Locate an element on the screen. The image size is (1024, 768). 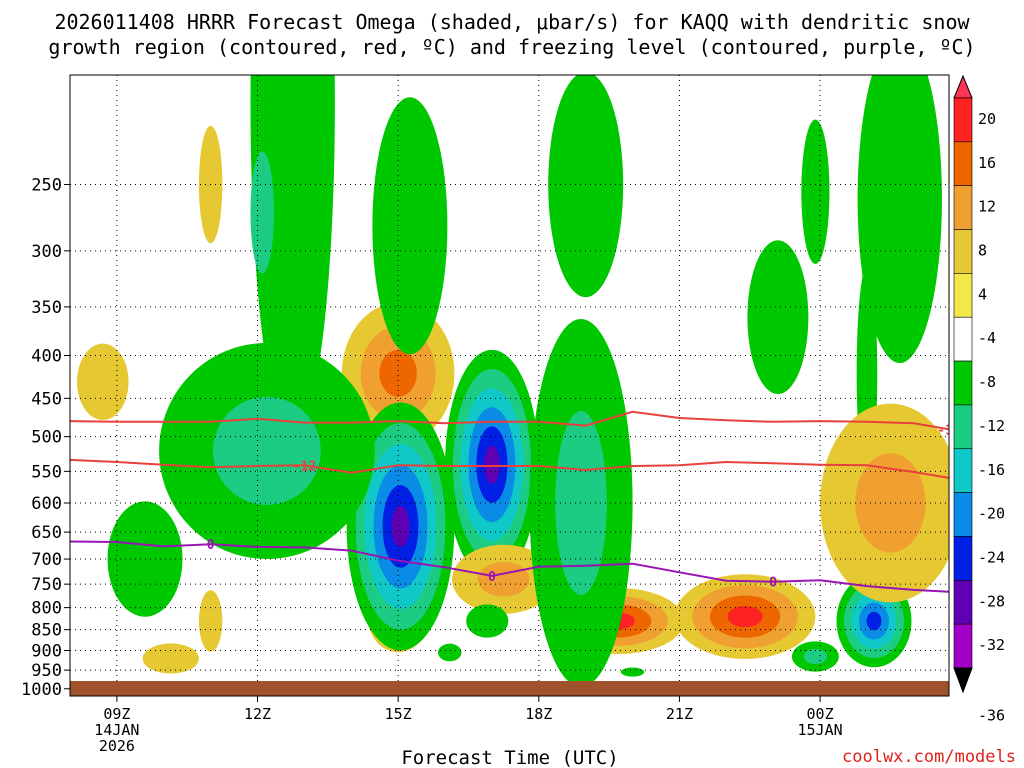
colorbar-label-9: -20 is located at coordinates (991, 514).